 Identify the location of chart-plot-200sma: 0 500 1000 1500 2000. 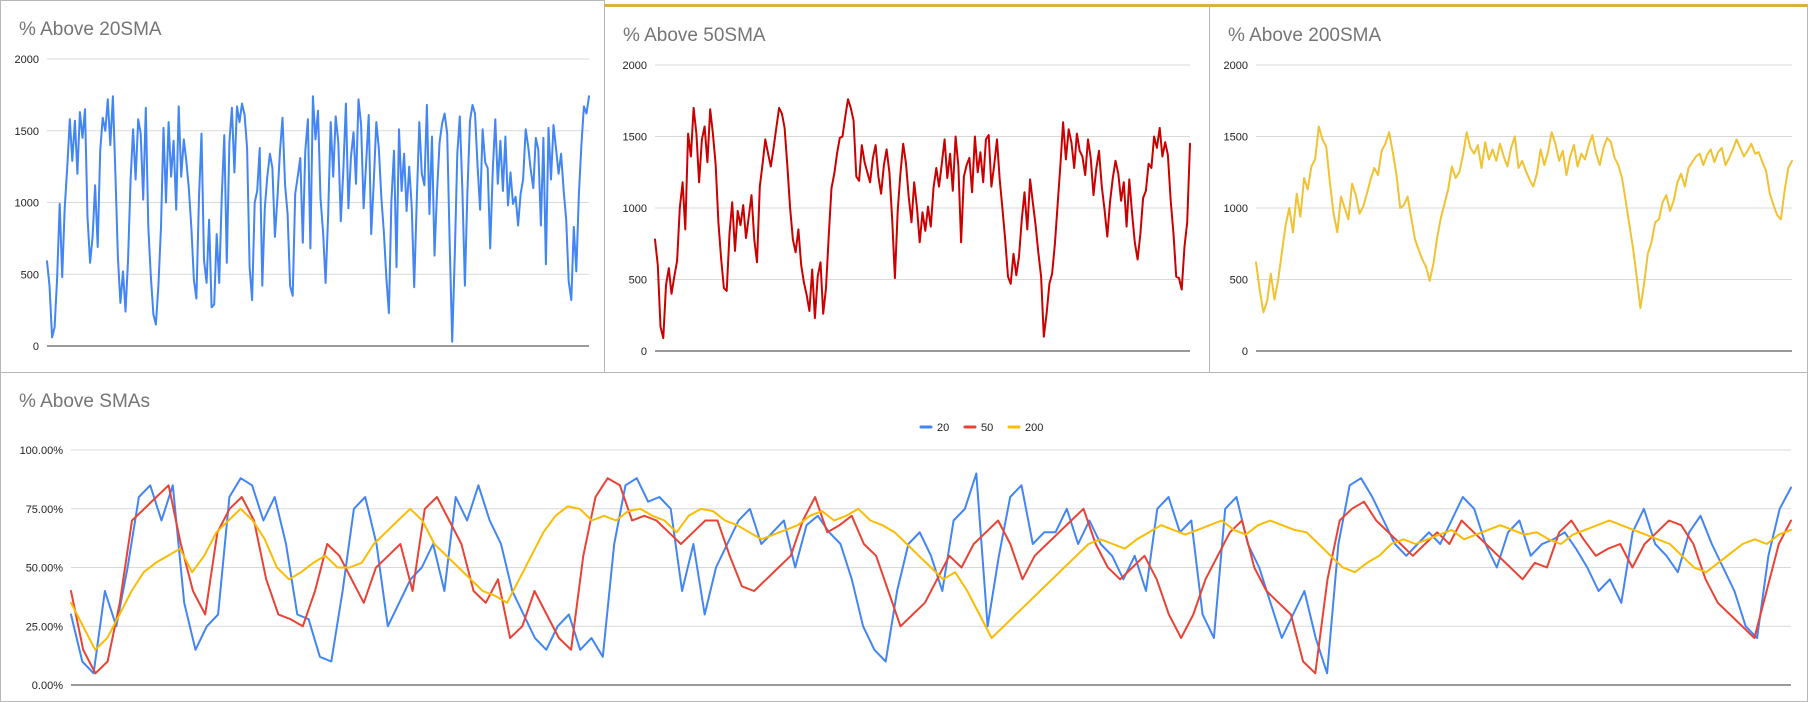
(1508, 209).